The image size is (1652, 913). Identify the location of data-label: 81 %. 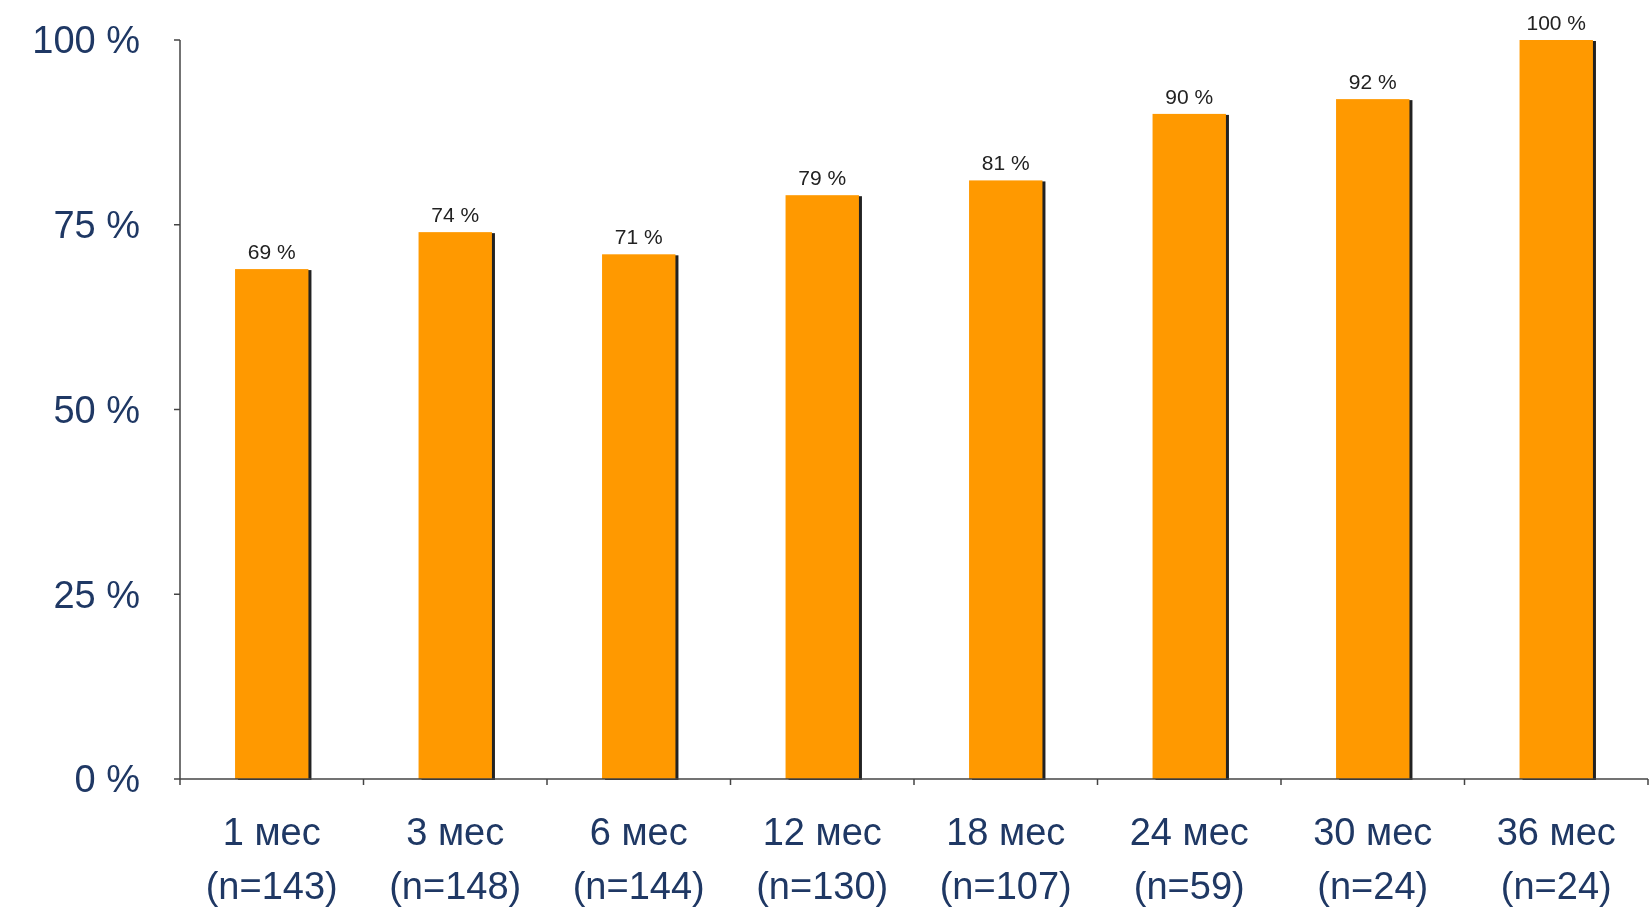
(1005, 163).